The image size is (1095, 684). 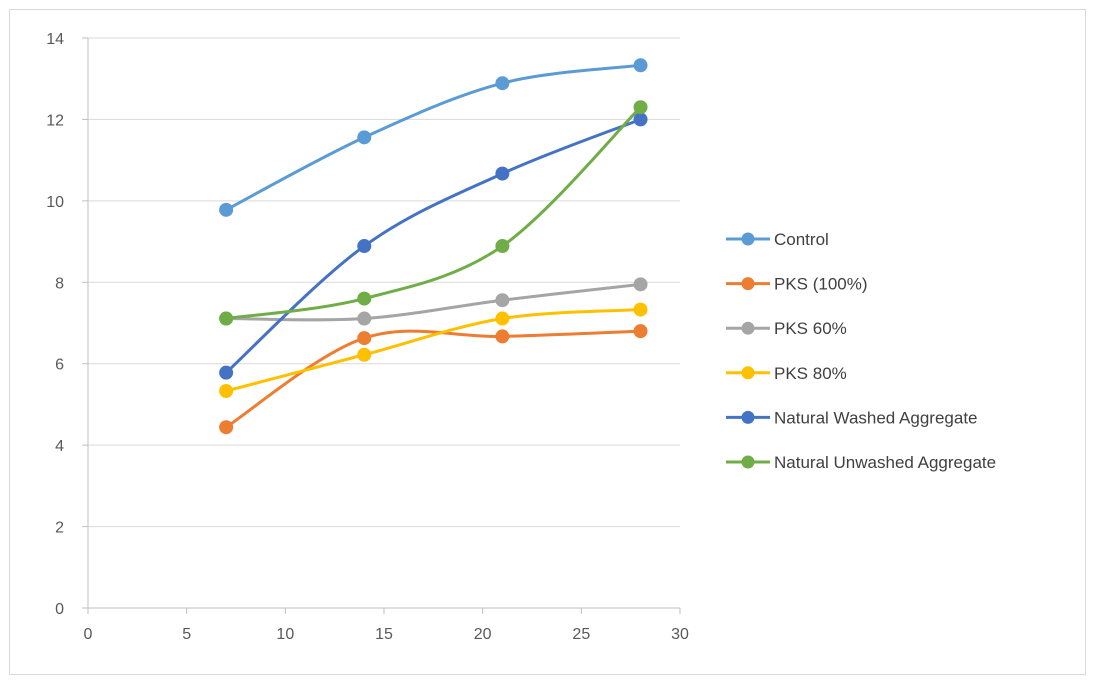 I want to click on legend-label: PKS 80%, so click(x=810, y=373).